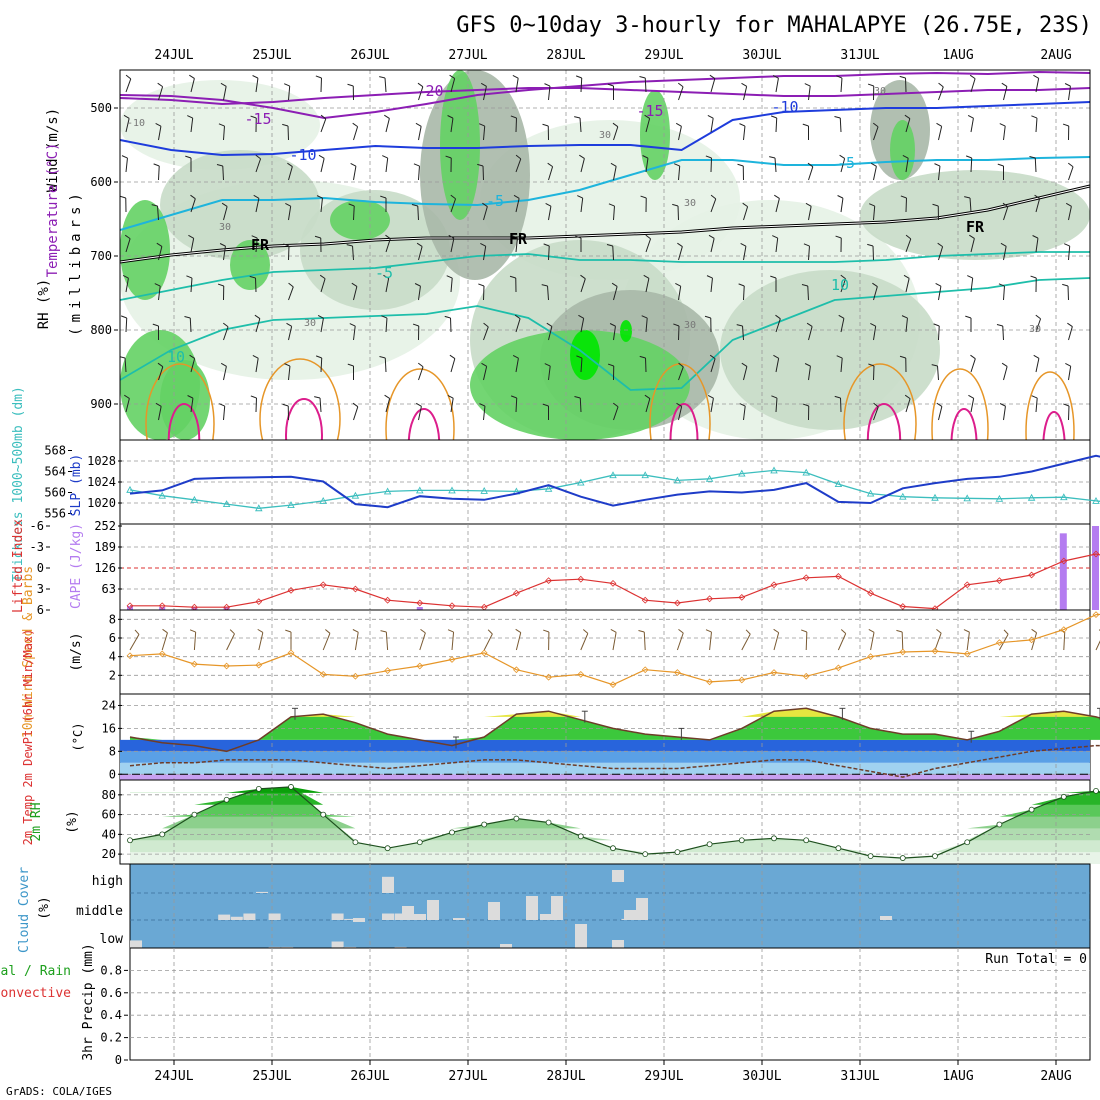 This screenshot has width=1100, height=1100. Describe the element at coordinates (55, 493) in the screenshot. I see `tick-label: 560` at that location.